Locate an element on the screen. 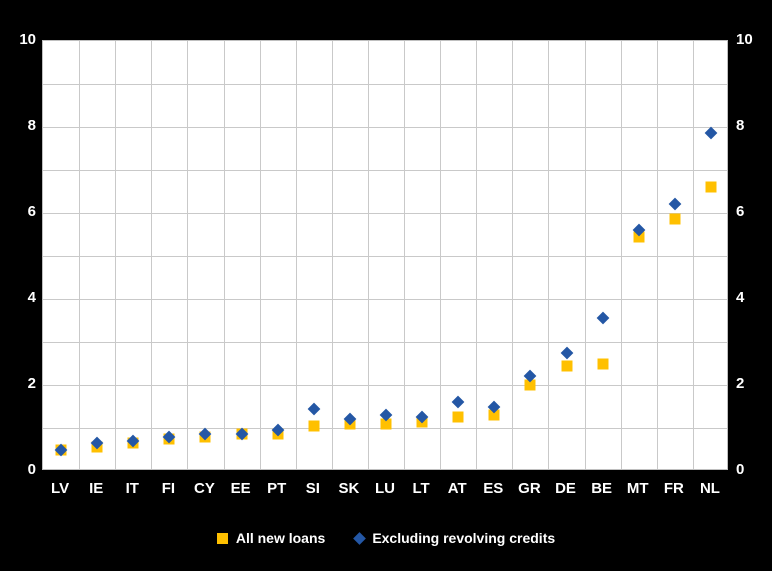 Image resolution: width=772 pixels, height=571 pixels. y-tick-label-left-10: 10 is located at coordinates (27, 39).